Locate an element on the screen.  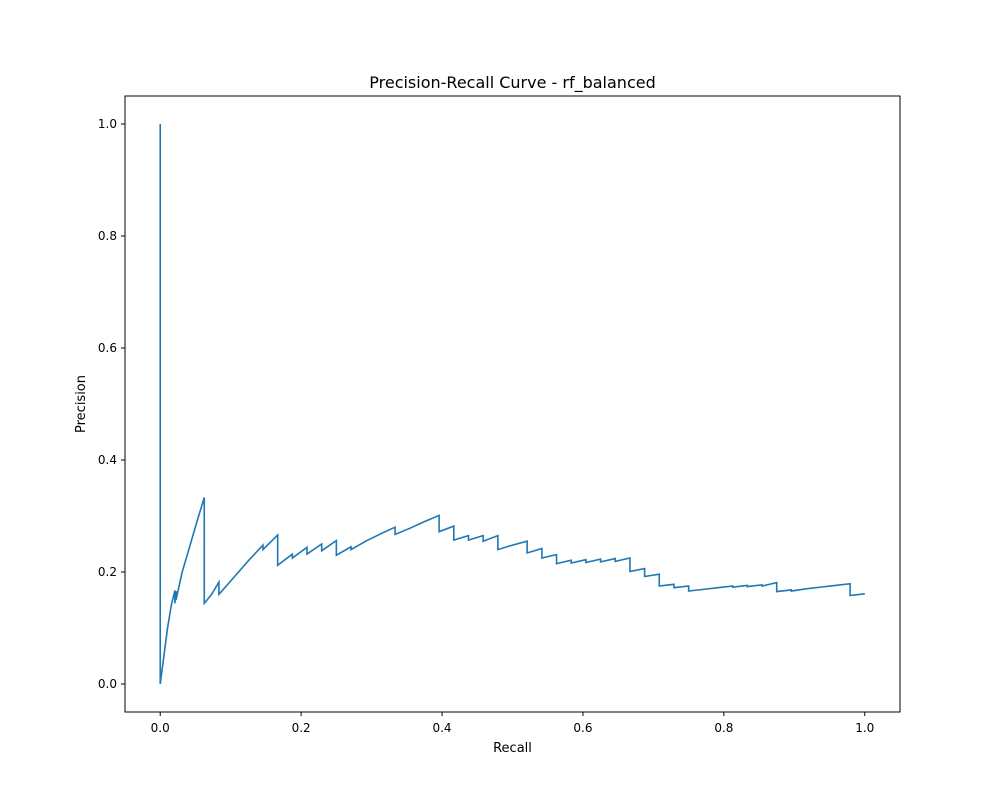
y-tick-label: 0.8 is located at coordinates (107, 236).